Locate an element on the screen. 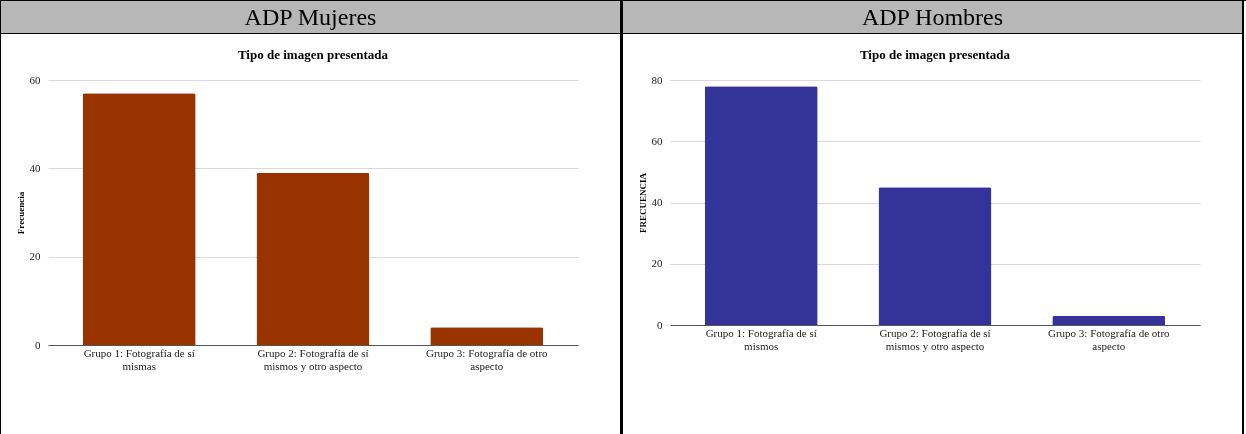 The width and height of the screenshot is (1246, 434). x-tick-label: Grupo 1: Fotografía de sí mismos is located at coordinates (761, 339).